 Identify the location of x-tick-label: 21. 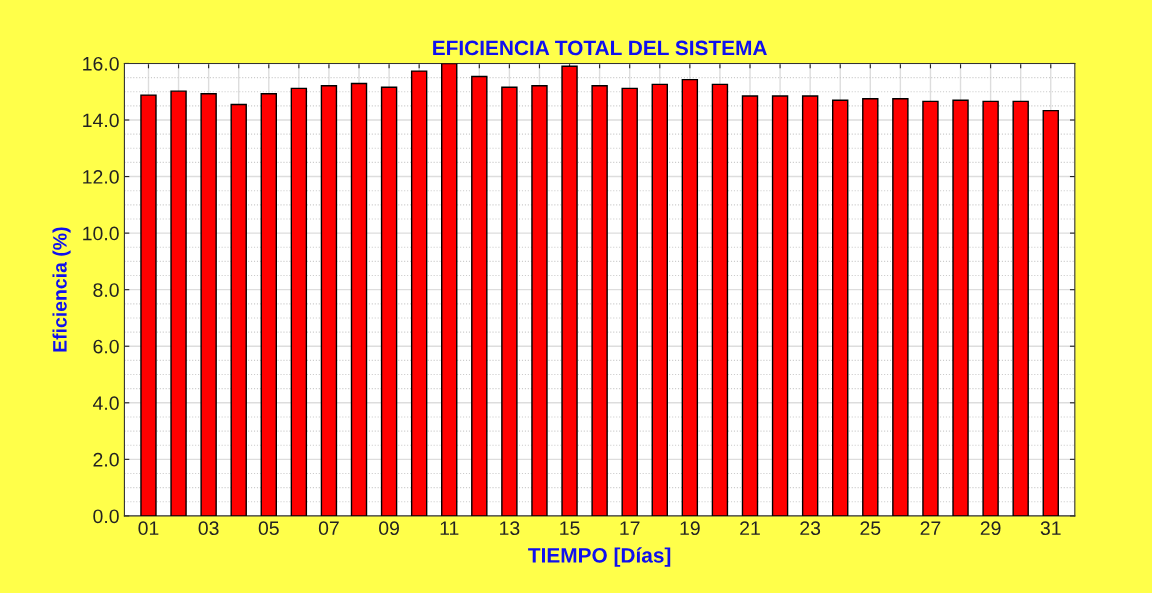
(750, 528).